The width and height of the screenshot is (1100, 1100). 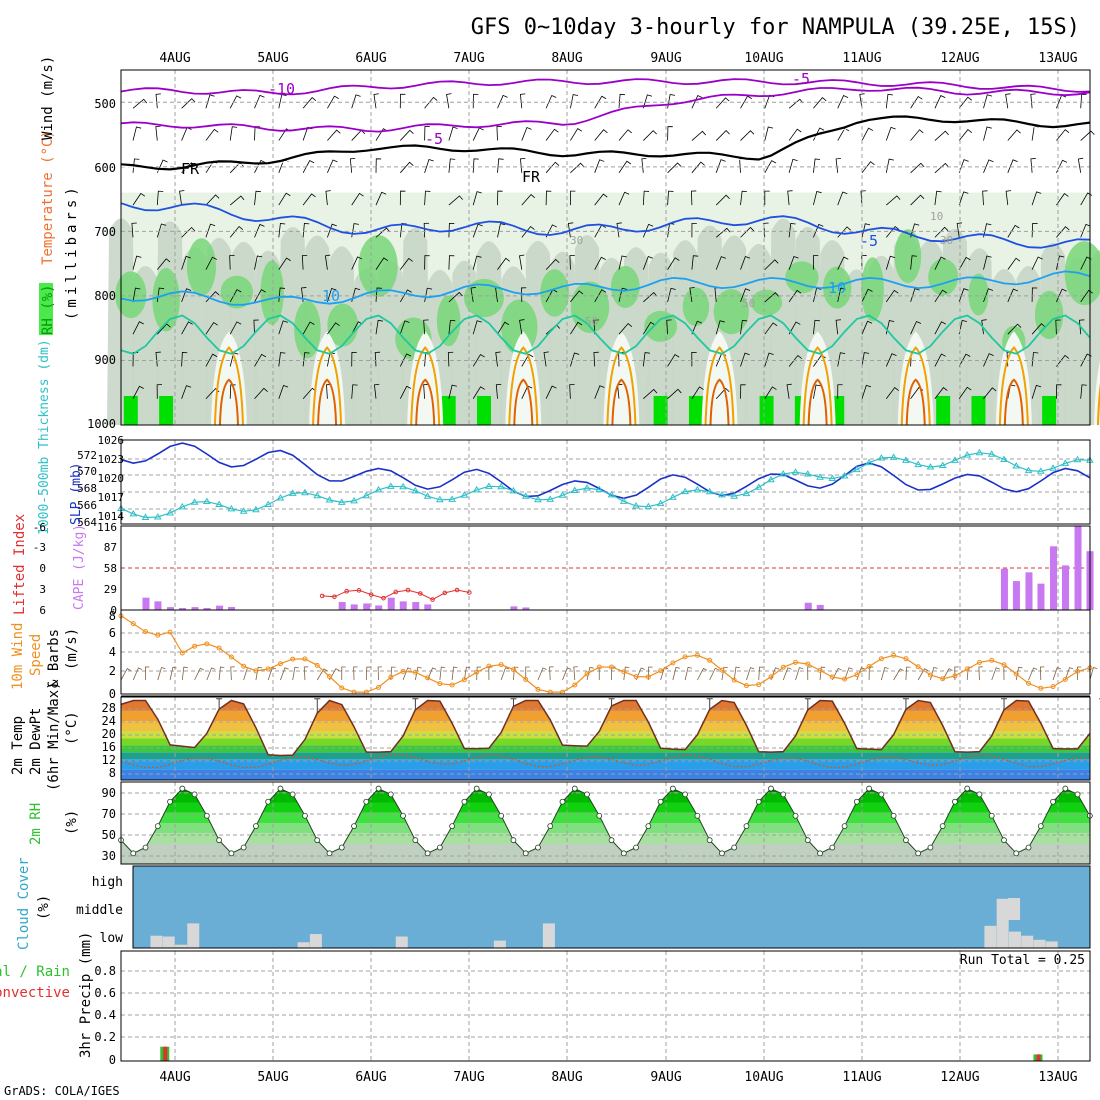 What do you see at coordinates (719, 378) in the screenshot?
I see `dry-column` at bounding box center [719, 378].